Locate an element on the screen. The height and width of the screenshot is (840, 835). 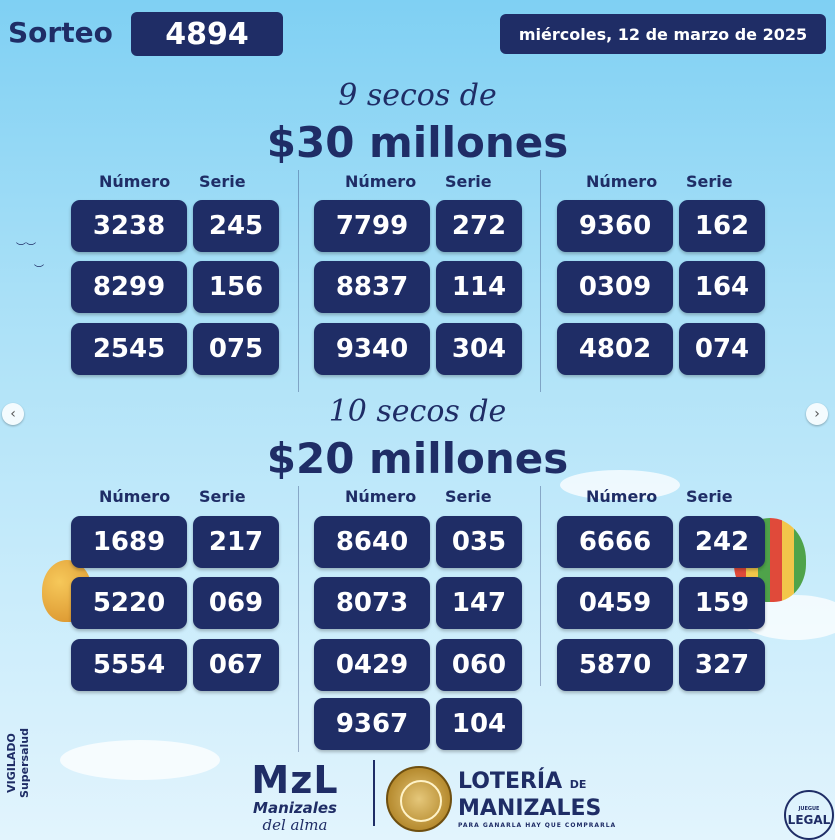
result-numero: 9340 is located at coordinates (372, 349).